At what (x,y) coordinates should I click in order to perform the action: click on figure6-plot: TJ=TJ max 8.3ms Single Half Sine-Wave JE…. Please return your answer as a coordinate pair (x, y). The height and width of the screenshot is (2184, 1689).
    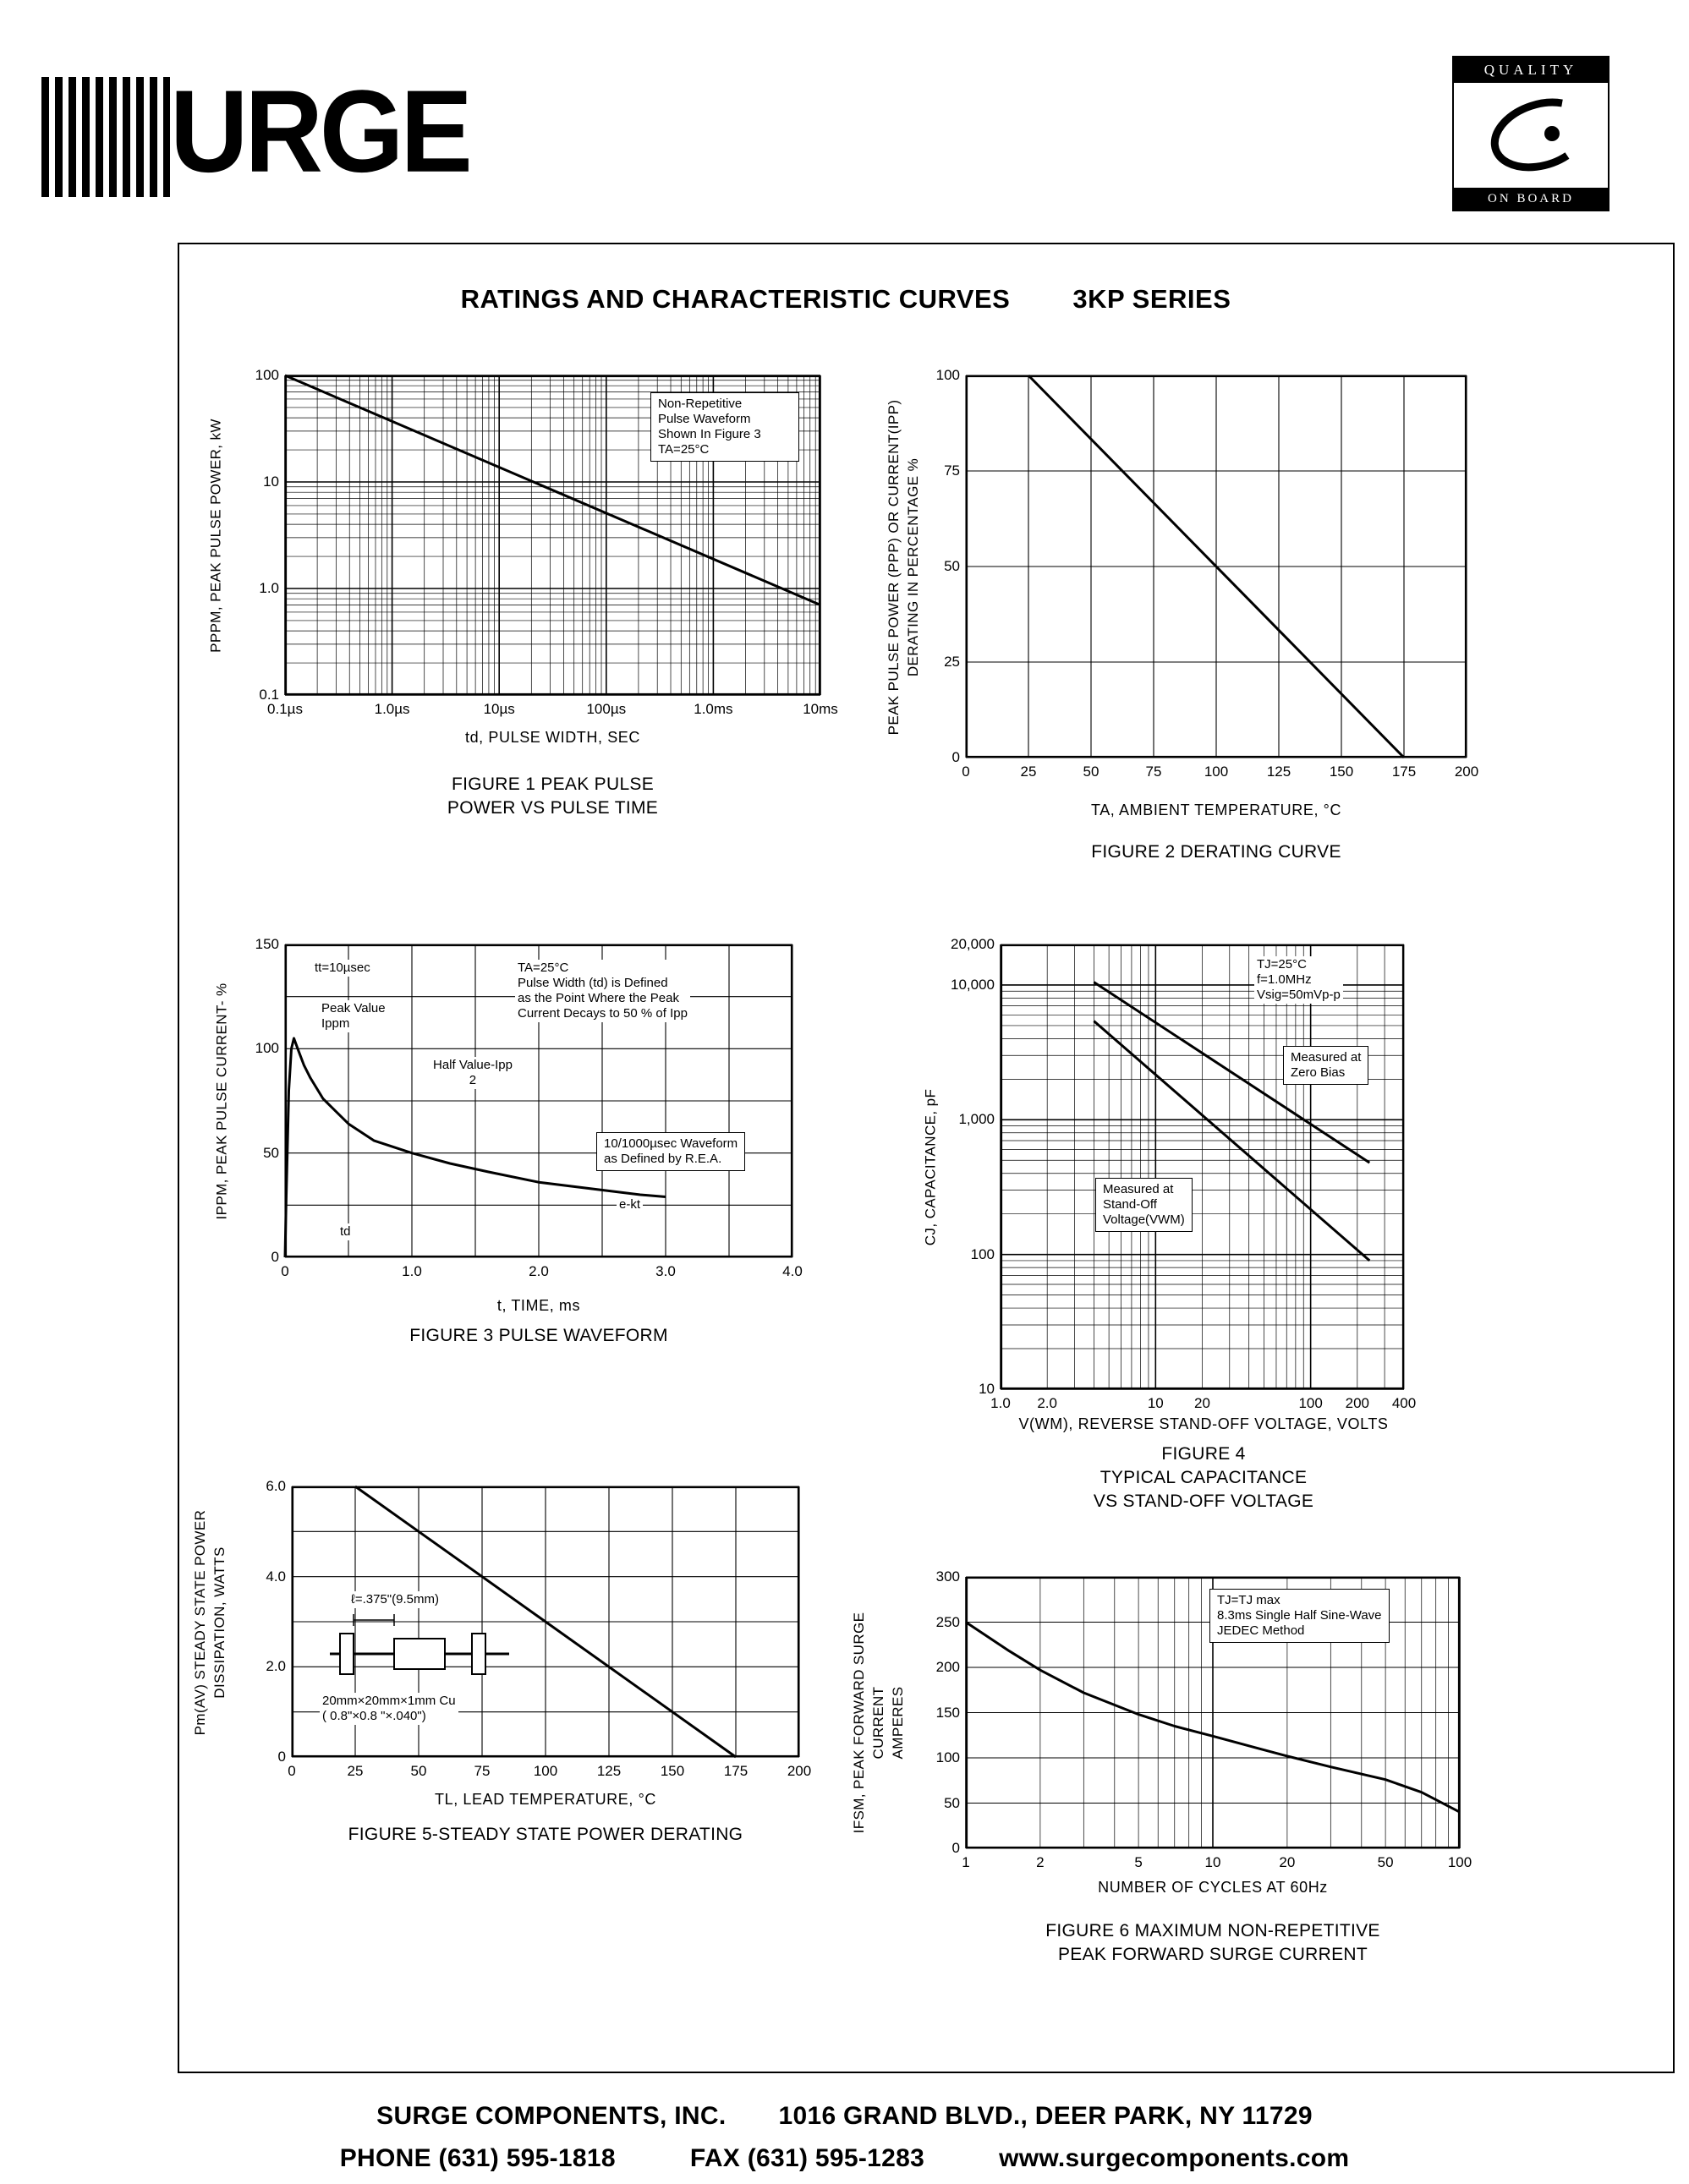
    Looking at the image, I should click on (1204, 1719).